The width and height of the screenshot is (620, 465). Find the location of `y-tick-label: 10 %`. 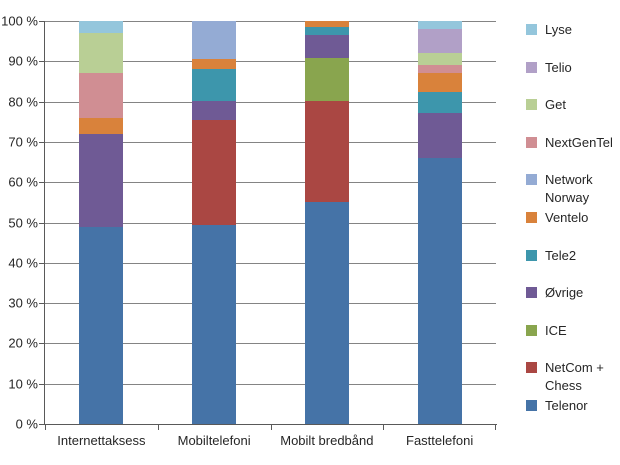

y-tick-label: 10 % is located at coordinates (23, 384).